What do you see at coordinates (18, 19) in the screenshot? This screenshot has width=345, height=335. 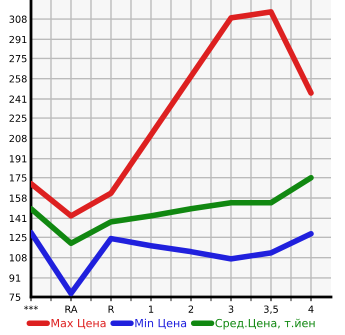 I see `y-tick-label: 308` at bounding box center [18, 19].